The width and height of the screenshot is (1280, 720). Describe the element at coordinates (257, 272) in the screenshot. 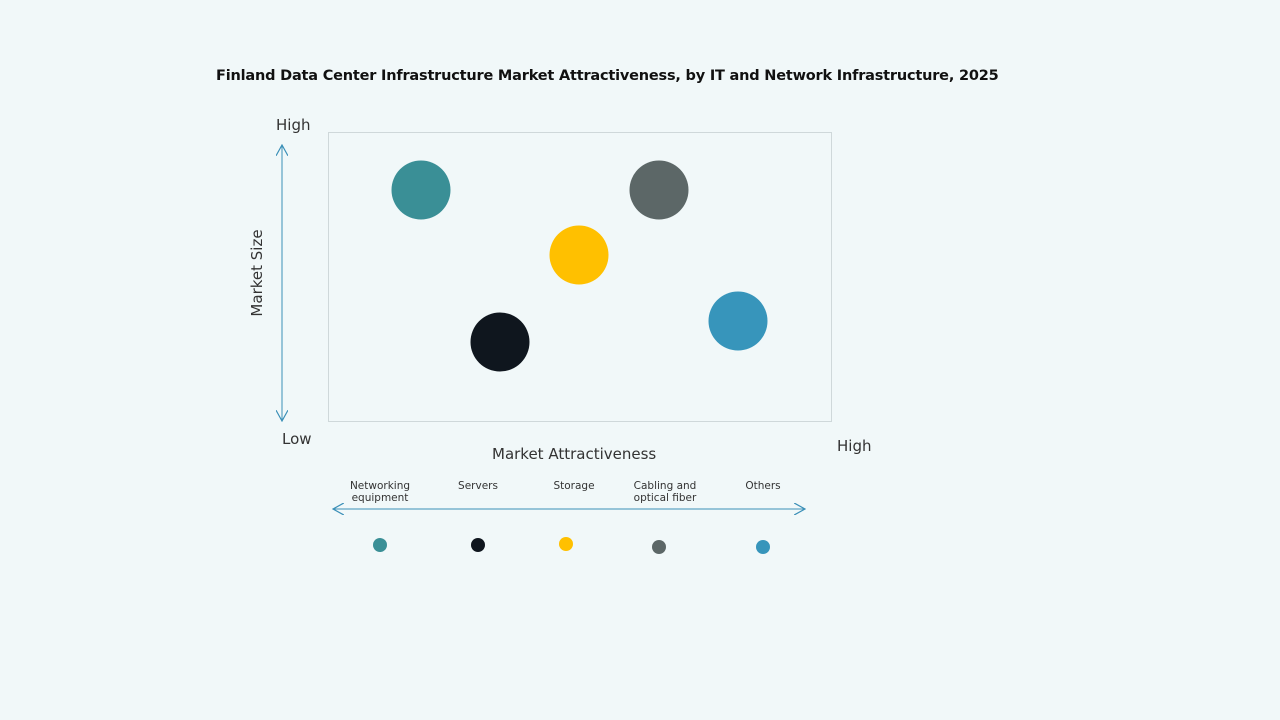

I see `y-axis-label: Market Size` at that location.